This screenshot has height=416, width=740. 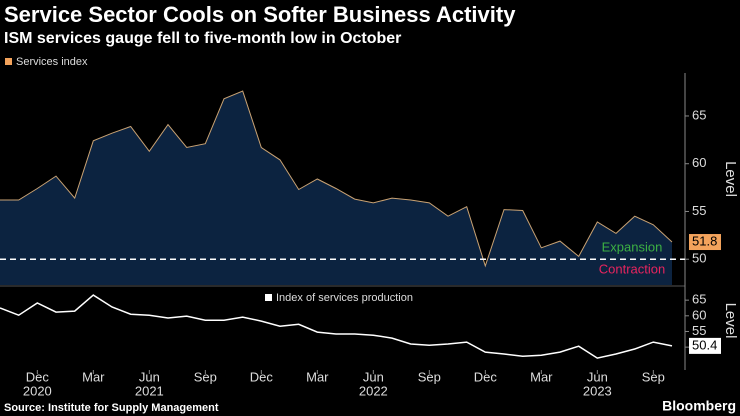 What do you see at coordinates (632, 247) in the screenshot?
I see `annotation: Expansion` at bounding box center [632, 247].